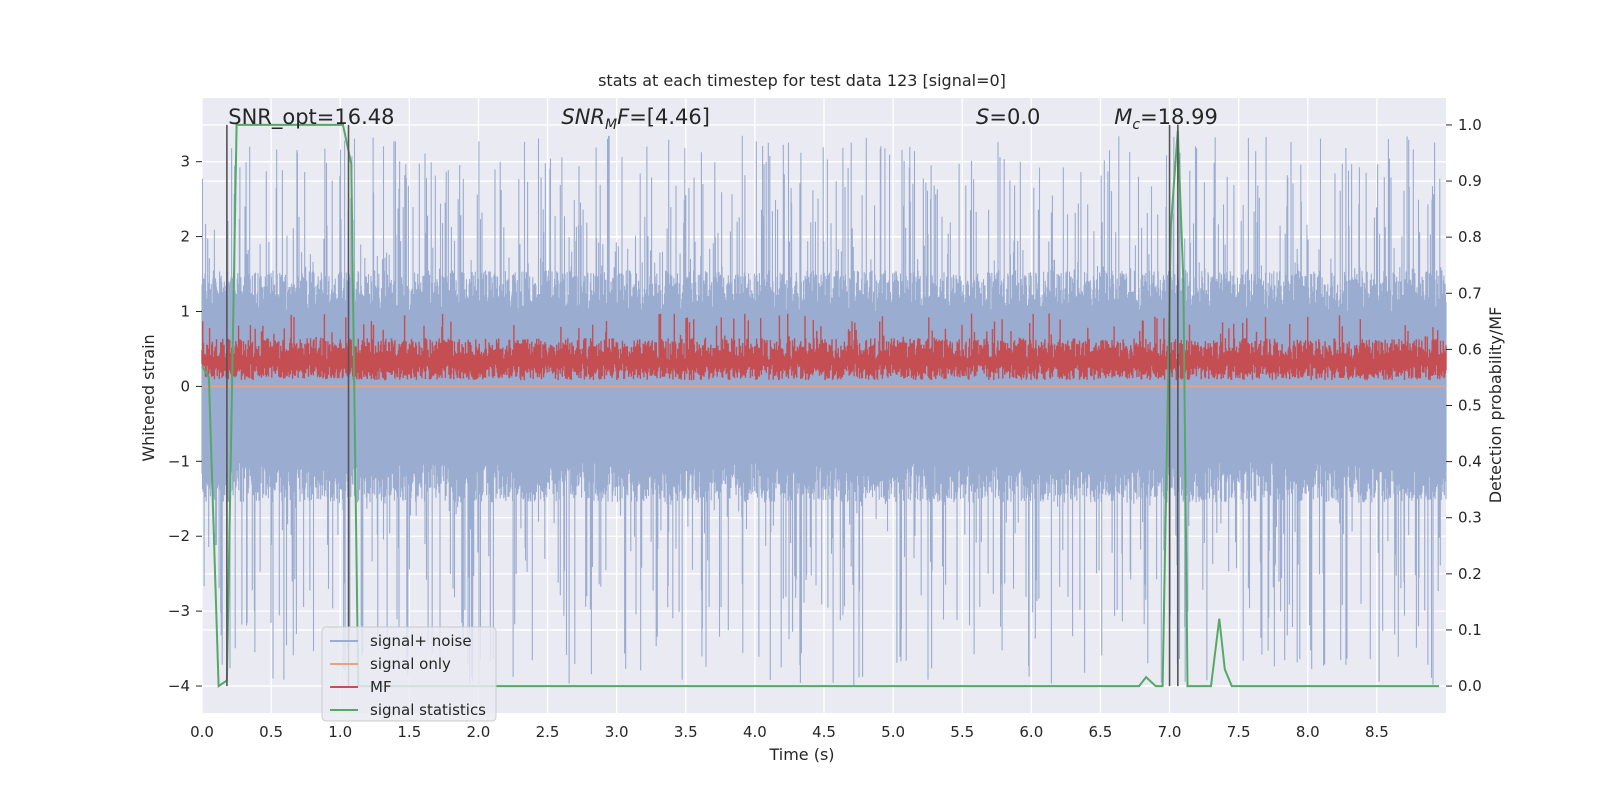 This screenshot has width=1600, height=800. I want to click on x-tick-label: 3.5, so click(686, 732).